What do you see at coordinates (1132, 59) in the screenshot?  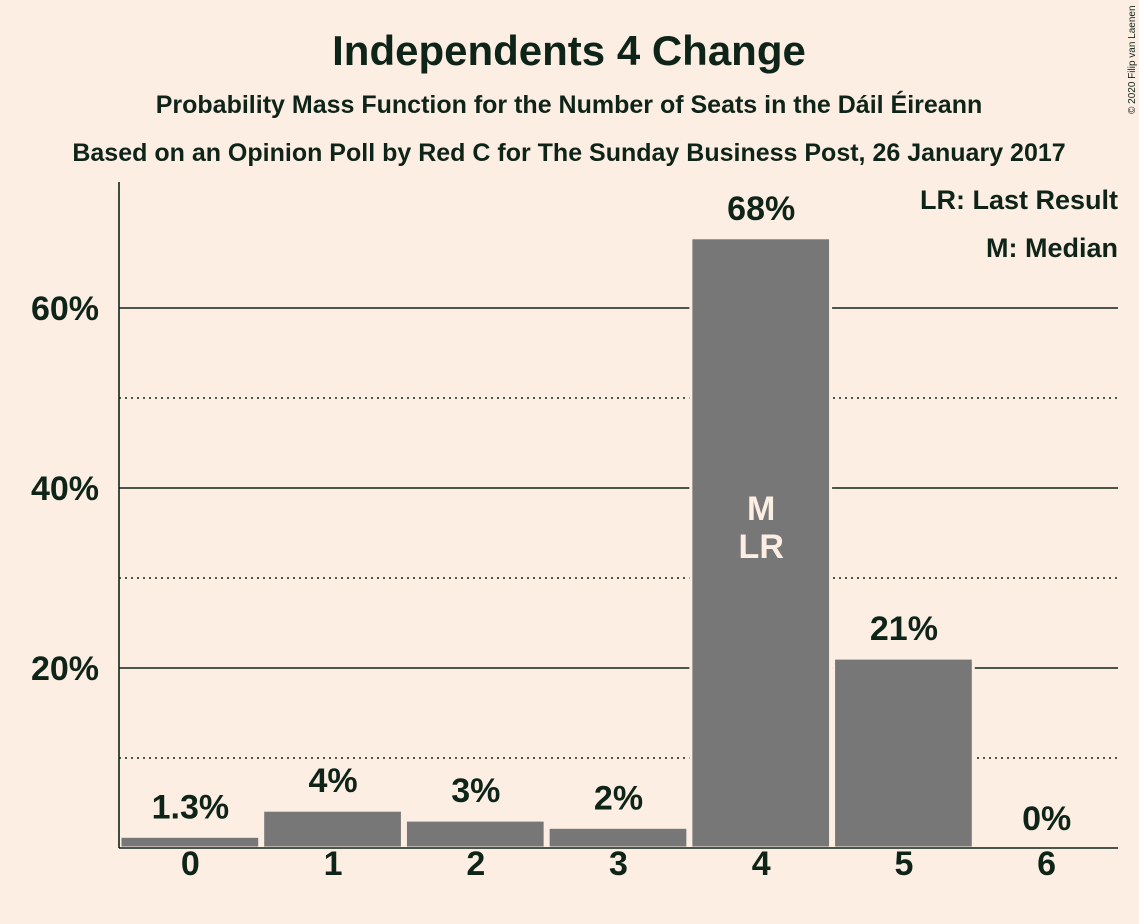 I see `copyright-notice: © 2020 Filip van Laenen` at bounding box center [1132, 59].